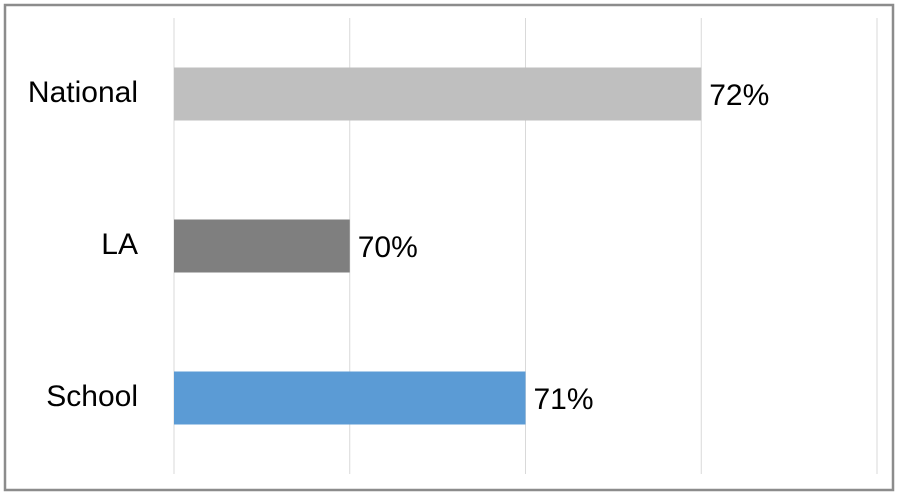  Describe the element at coordinates (739, 95) in the screenshot. I see `value-label: 72%` at that location.